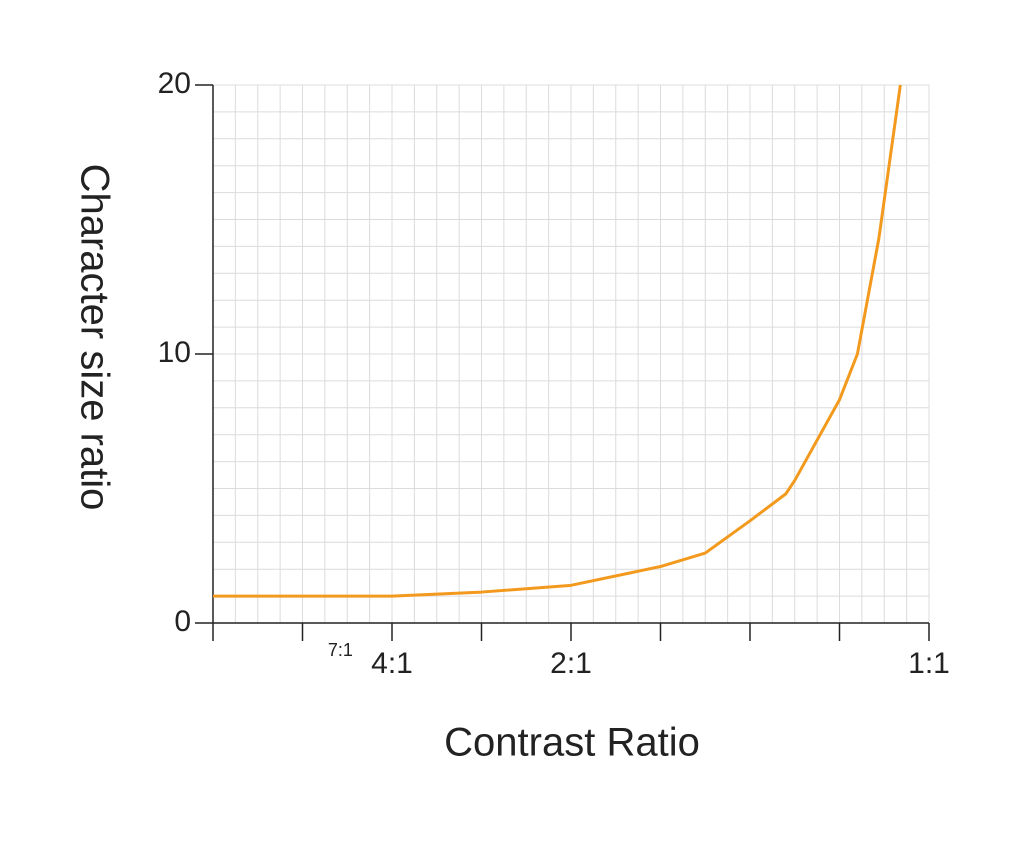 The width and height of the screenshot is (1024, 841). Describe the element at coordinates (571, 663) in the screenshot. I see `x-tick-label: 2:1` at that location.